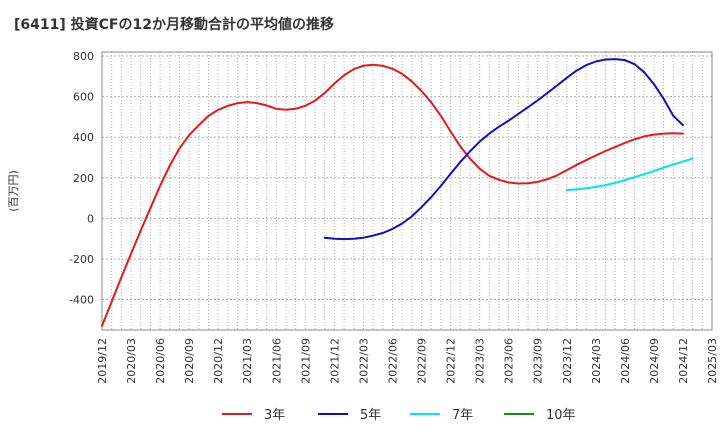  Describe the element at coordinates (596, 361) in the screenshot. I see `x-tick-label: 2024/03` at that location.